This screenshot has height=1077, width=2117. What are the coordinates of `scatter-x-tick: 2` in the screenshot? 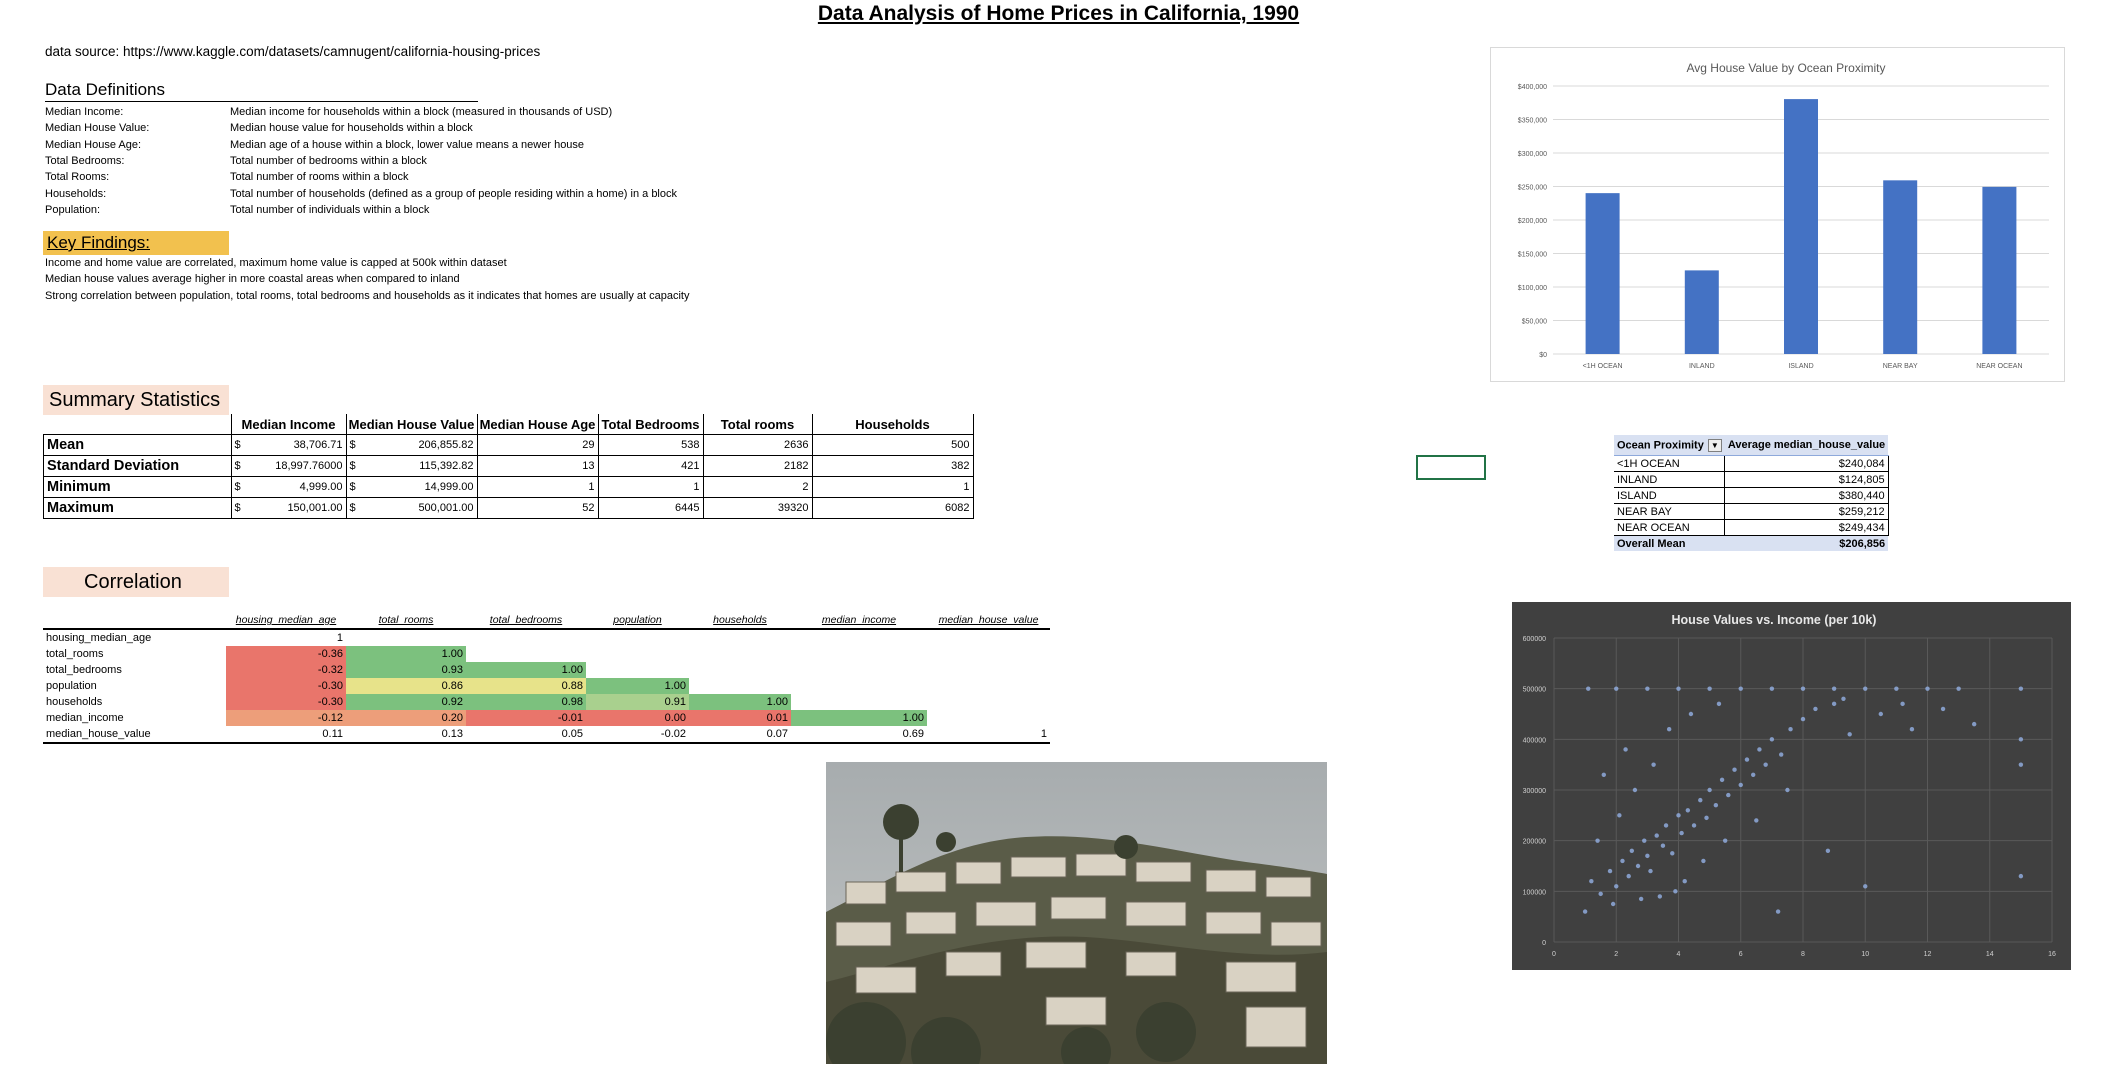 It's located at (1616, 954).